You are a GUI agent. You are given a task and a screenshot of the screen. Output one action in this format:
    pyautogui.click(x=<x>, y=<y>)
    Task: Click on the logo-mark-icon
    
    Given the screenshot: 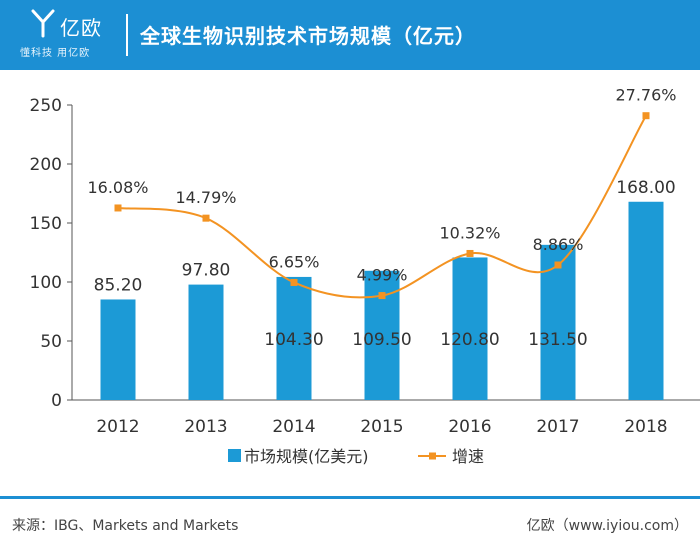 What is the action you would take?
    pyautogui.click(x=43, y=23)
    